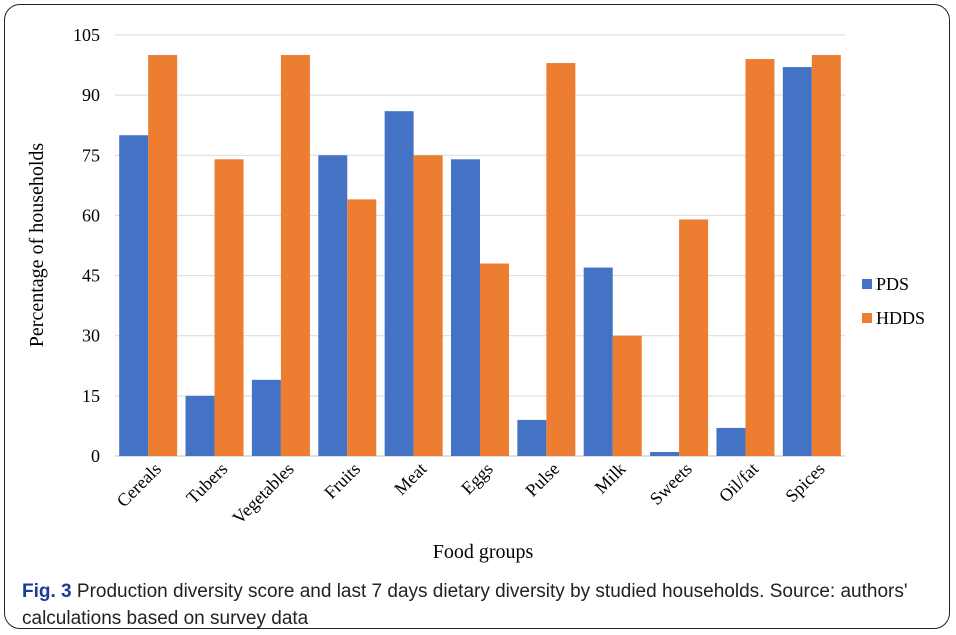 The width and height of the screenshot is (956, 635). Describe the element at coordinates (91, 336) in the screenshot. I see `y-tick-label: 30` at that location.